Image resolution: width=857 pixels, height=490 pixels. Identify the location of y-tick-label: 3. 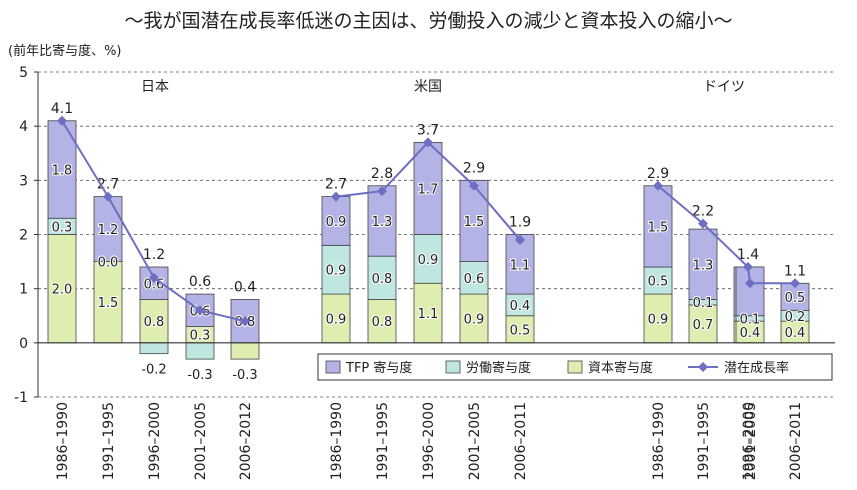
(23, 181).